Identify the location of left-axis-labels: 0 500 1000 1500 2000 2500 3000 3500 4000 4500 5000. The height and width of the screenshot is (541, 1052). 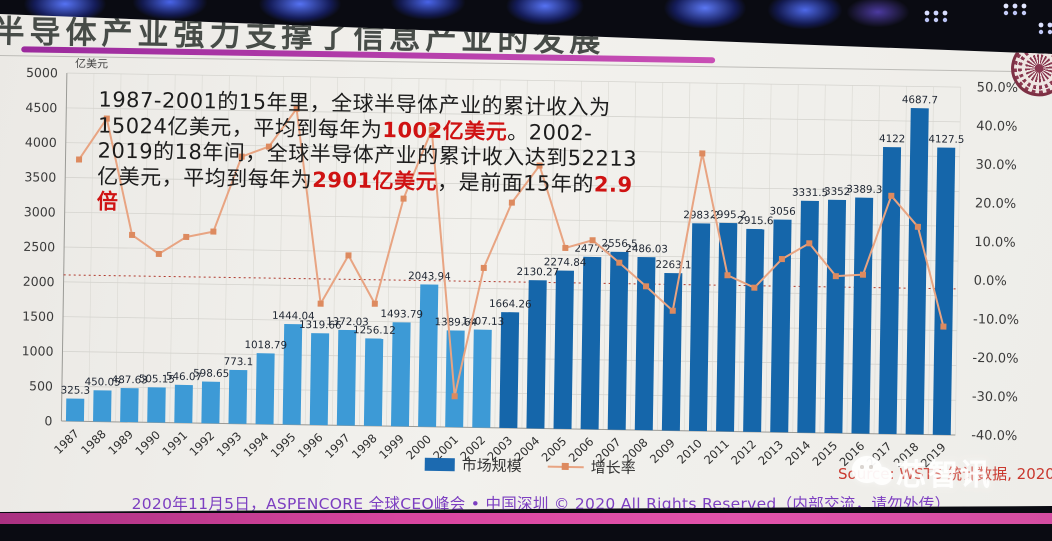
(40, 246).